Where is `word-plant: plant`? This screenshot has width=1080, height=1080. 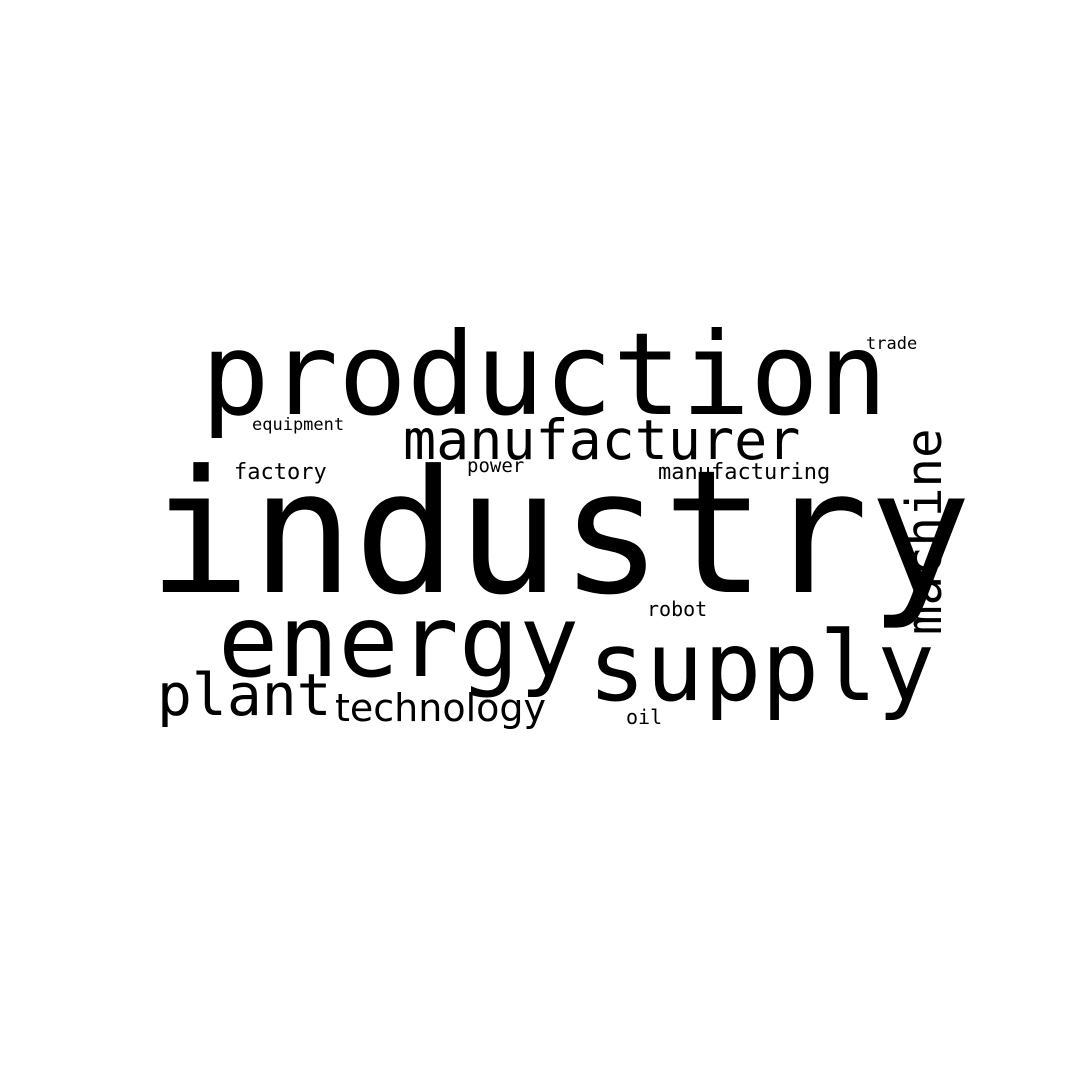
word-plant: plant is located at coordinates (244, 695).